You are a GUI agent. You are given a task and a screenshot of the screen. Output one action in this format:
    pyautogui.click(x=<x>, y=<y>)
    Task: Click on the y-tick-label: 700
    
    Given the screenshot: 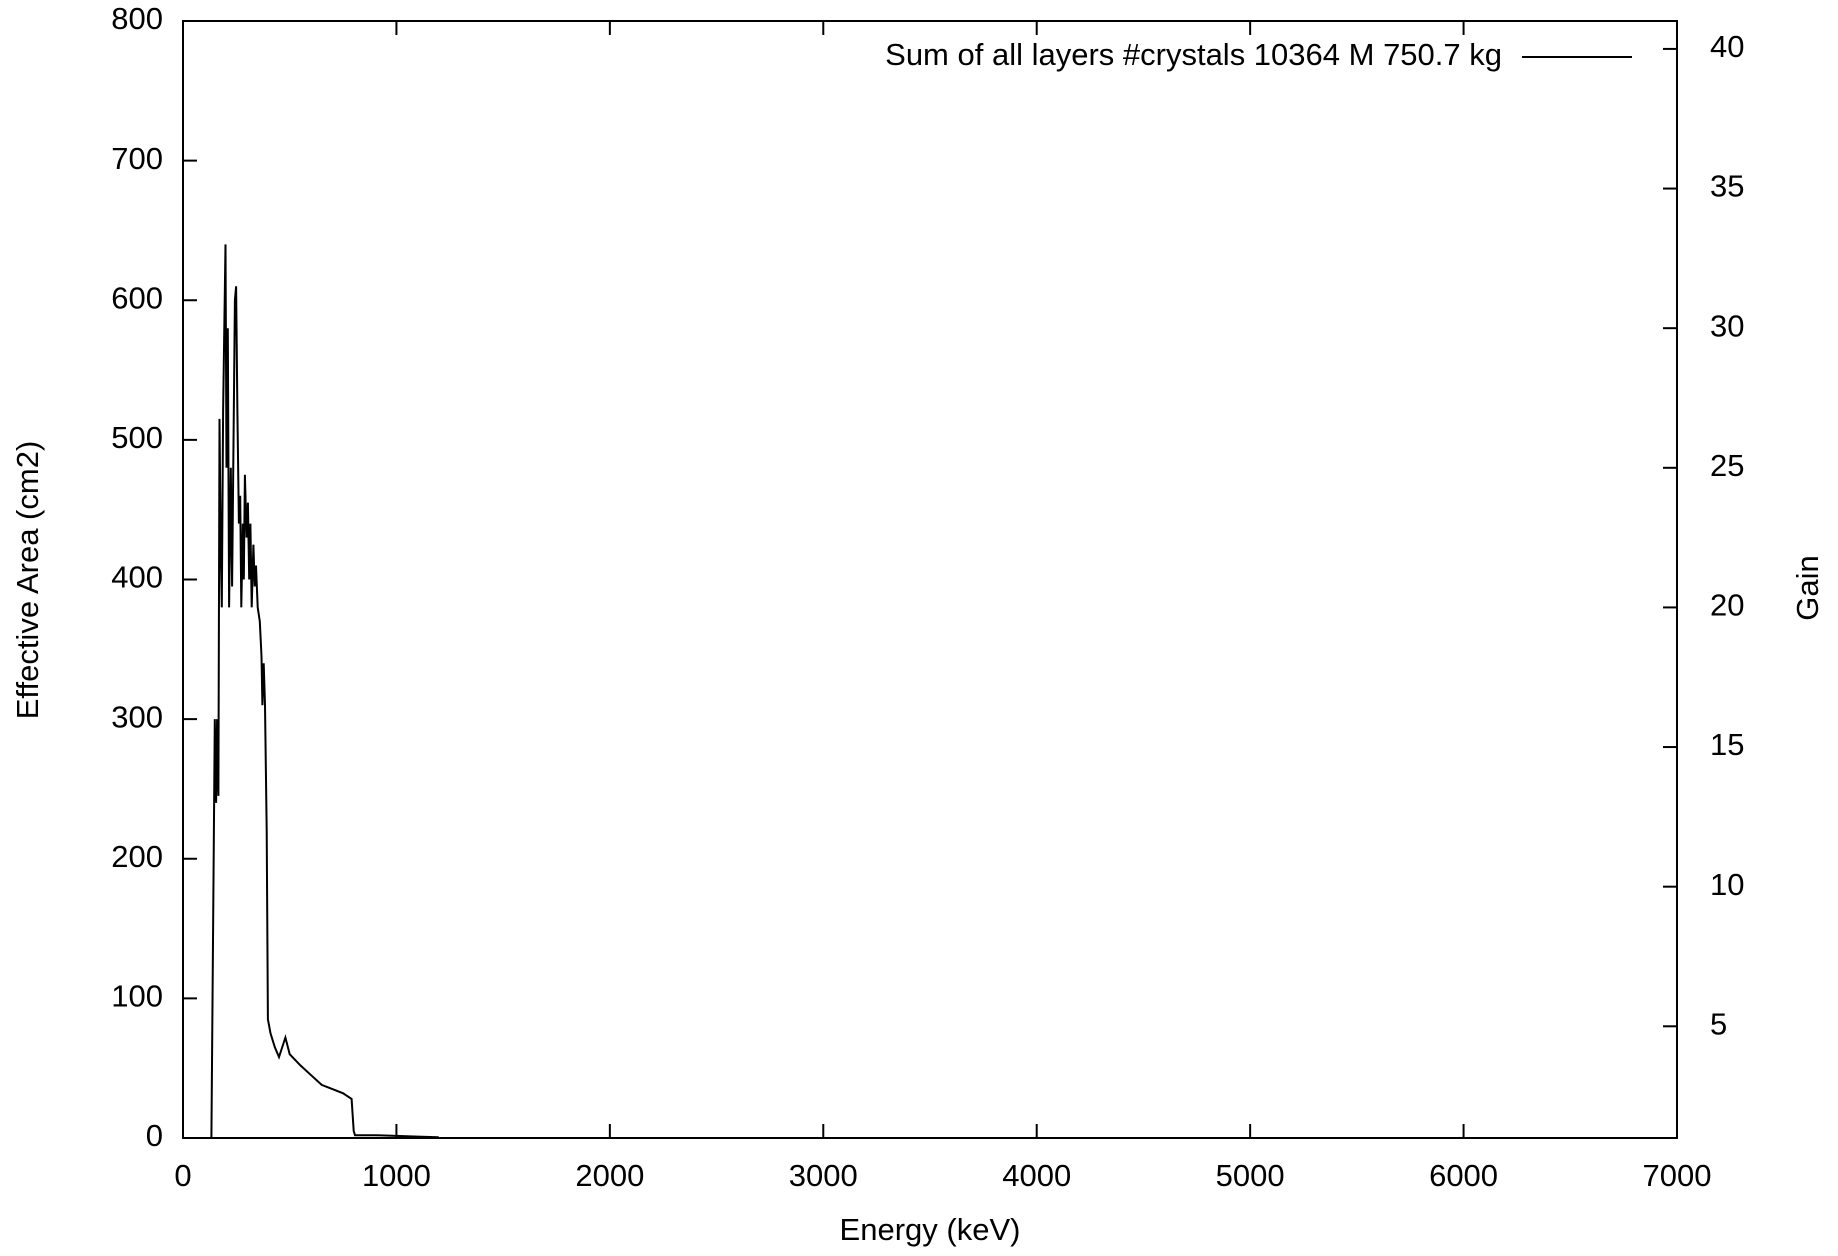 What is the action you would take?
    pyautogui.click(x=137, y=158)
    